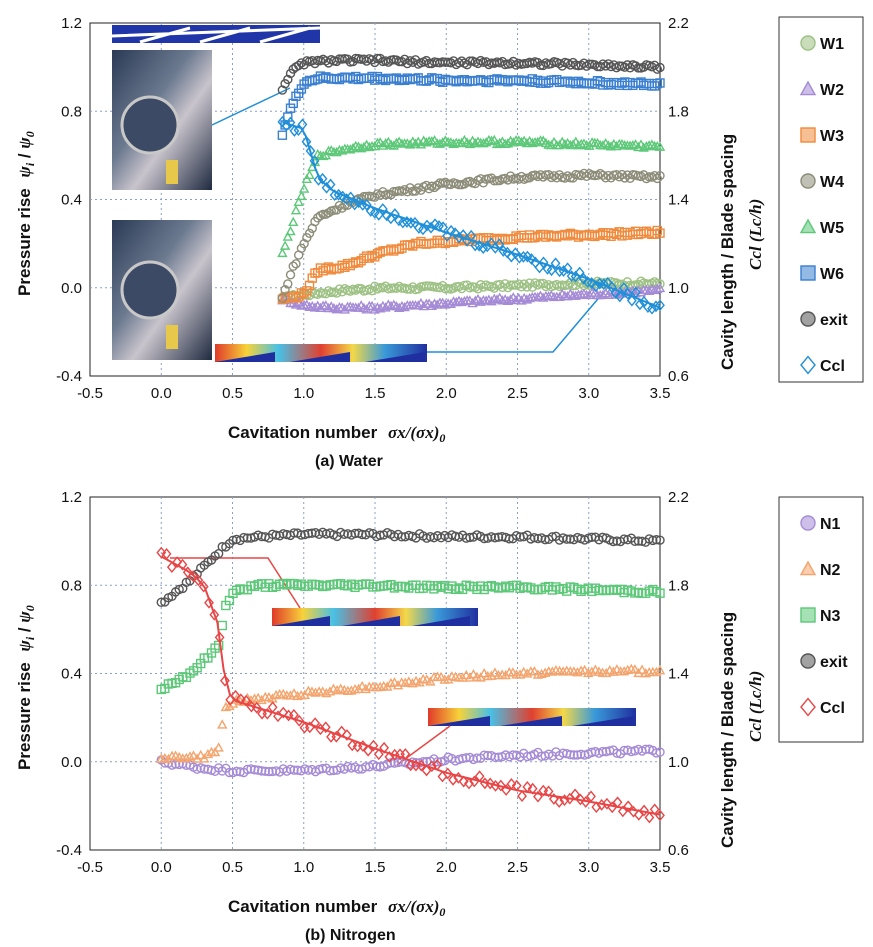  Describe the element at coordinates (216, 34) in the screenshot. I see `simulation-strip-top` at that location.